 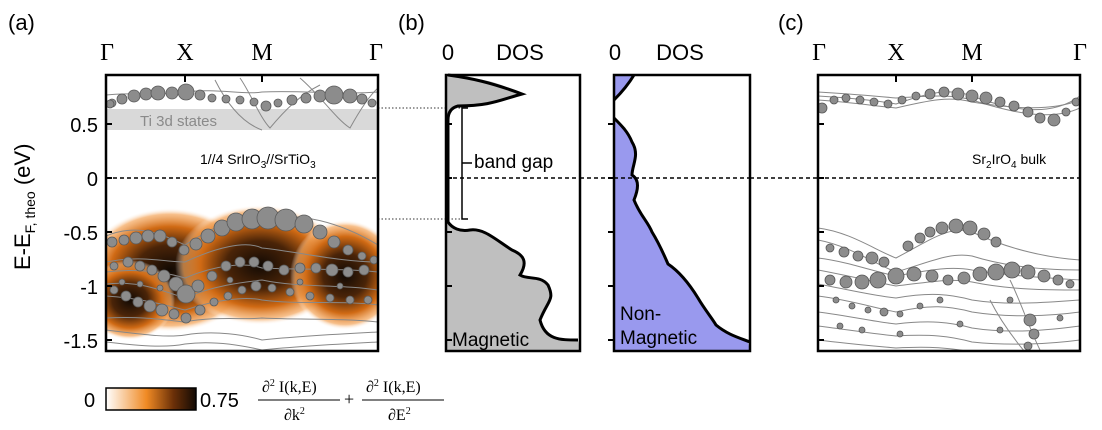 I want to click on band-gap-label: band gap, so click(x=513, y=162).